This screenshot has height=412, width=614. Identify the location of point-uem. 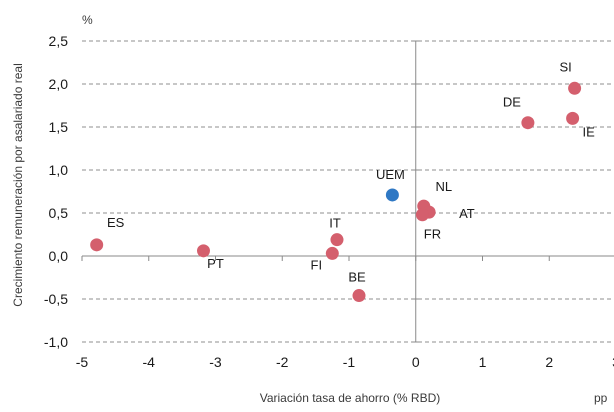
(392, 195).